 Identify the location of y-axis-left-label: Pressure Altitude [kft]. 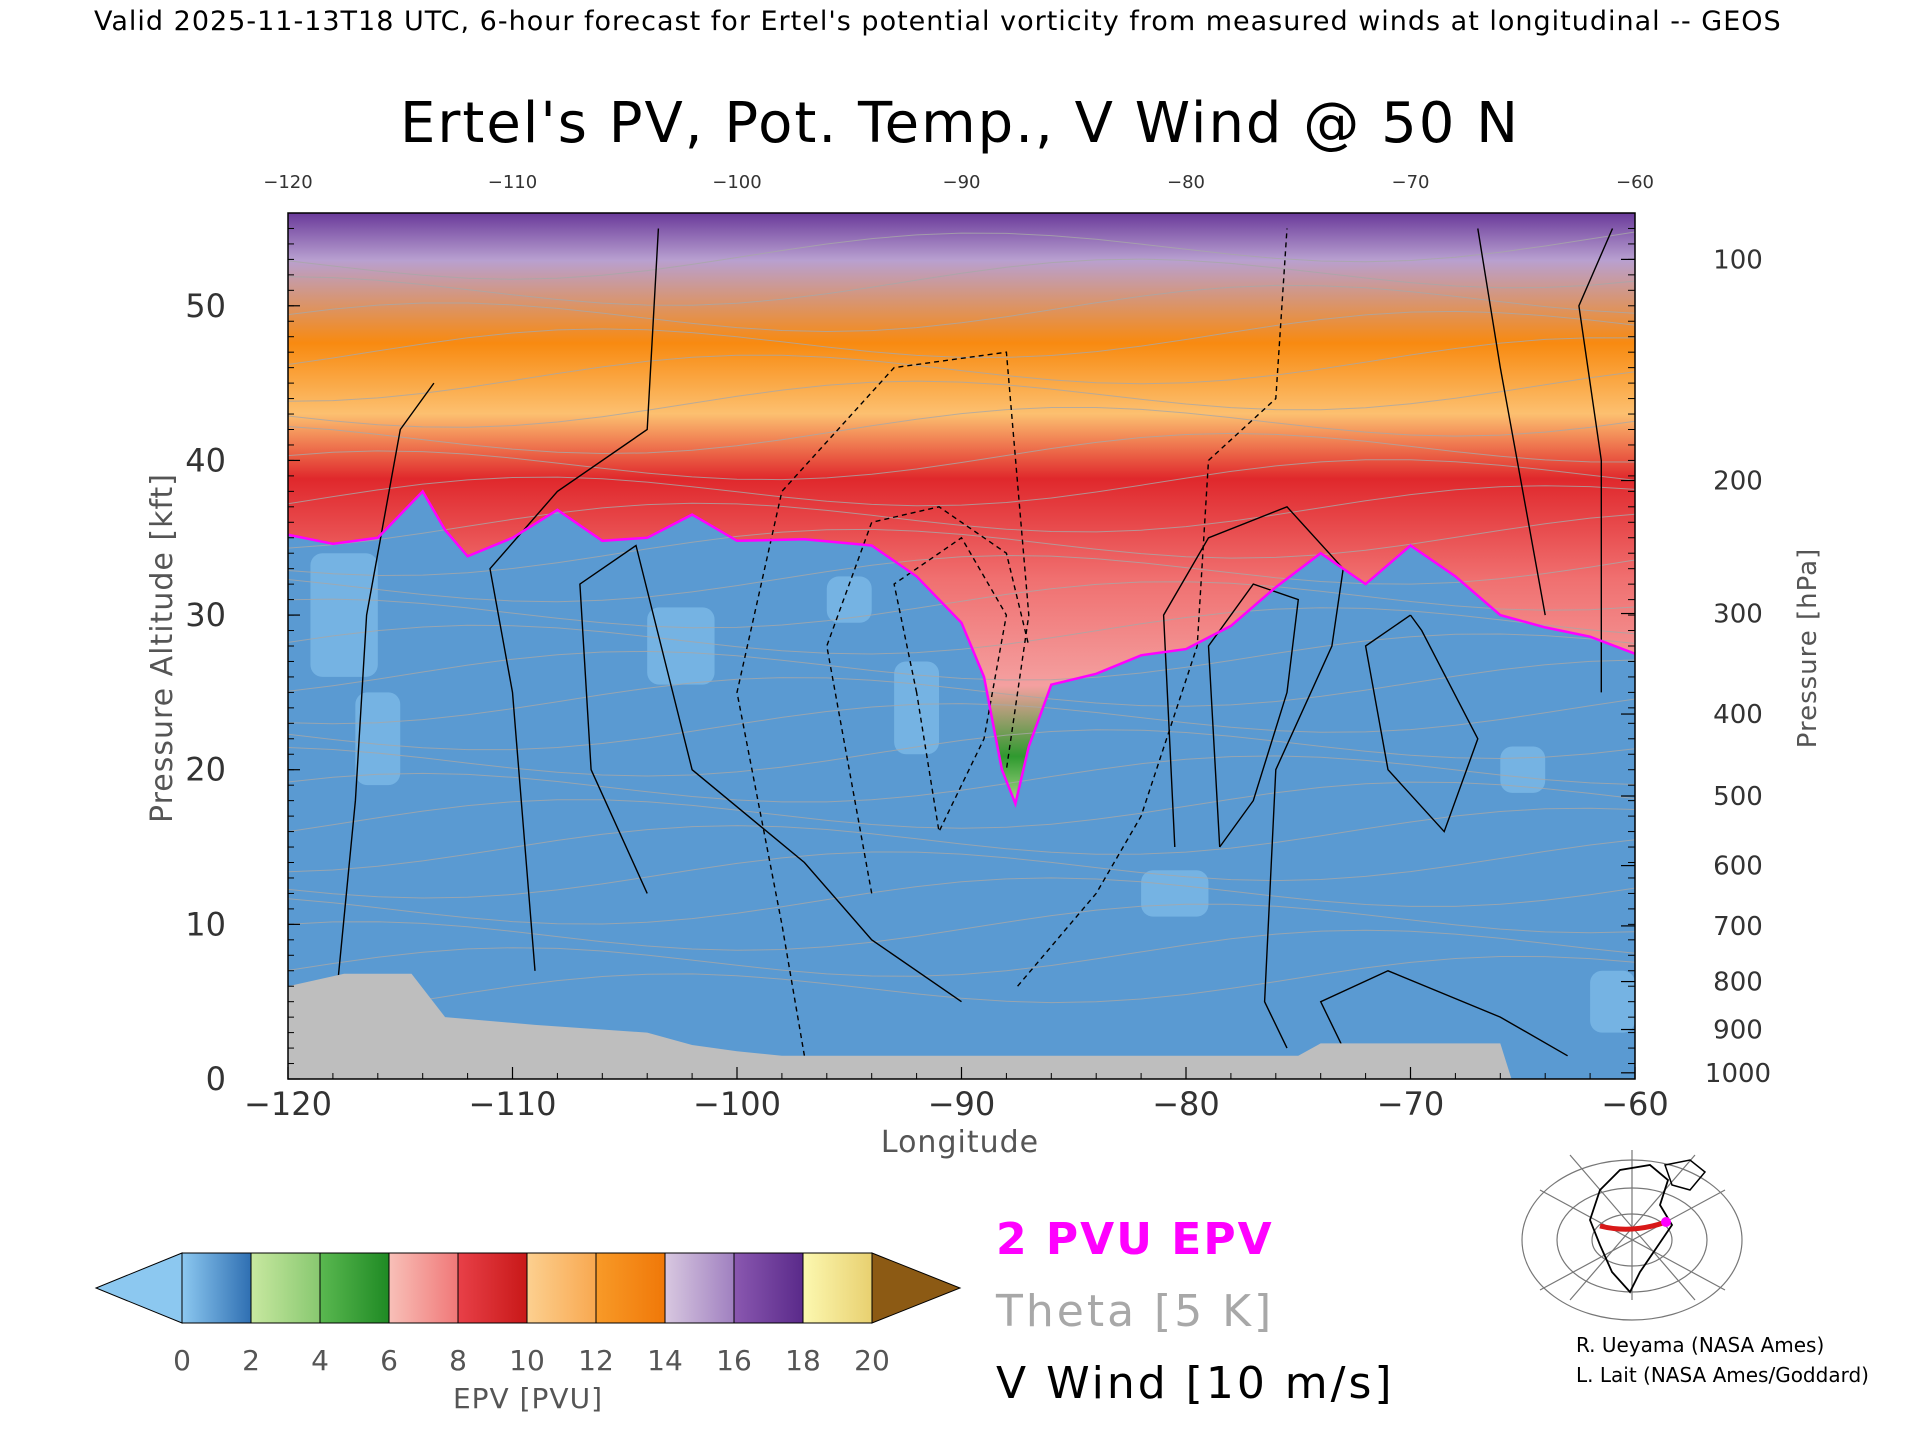
(162, 648).